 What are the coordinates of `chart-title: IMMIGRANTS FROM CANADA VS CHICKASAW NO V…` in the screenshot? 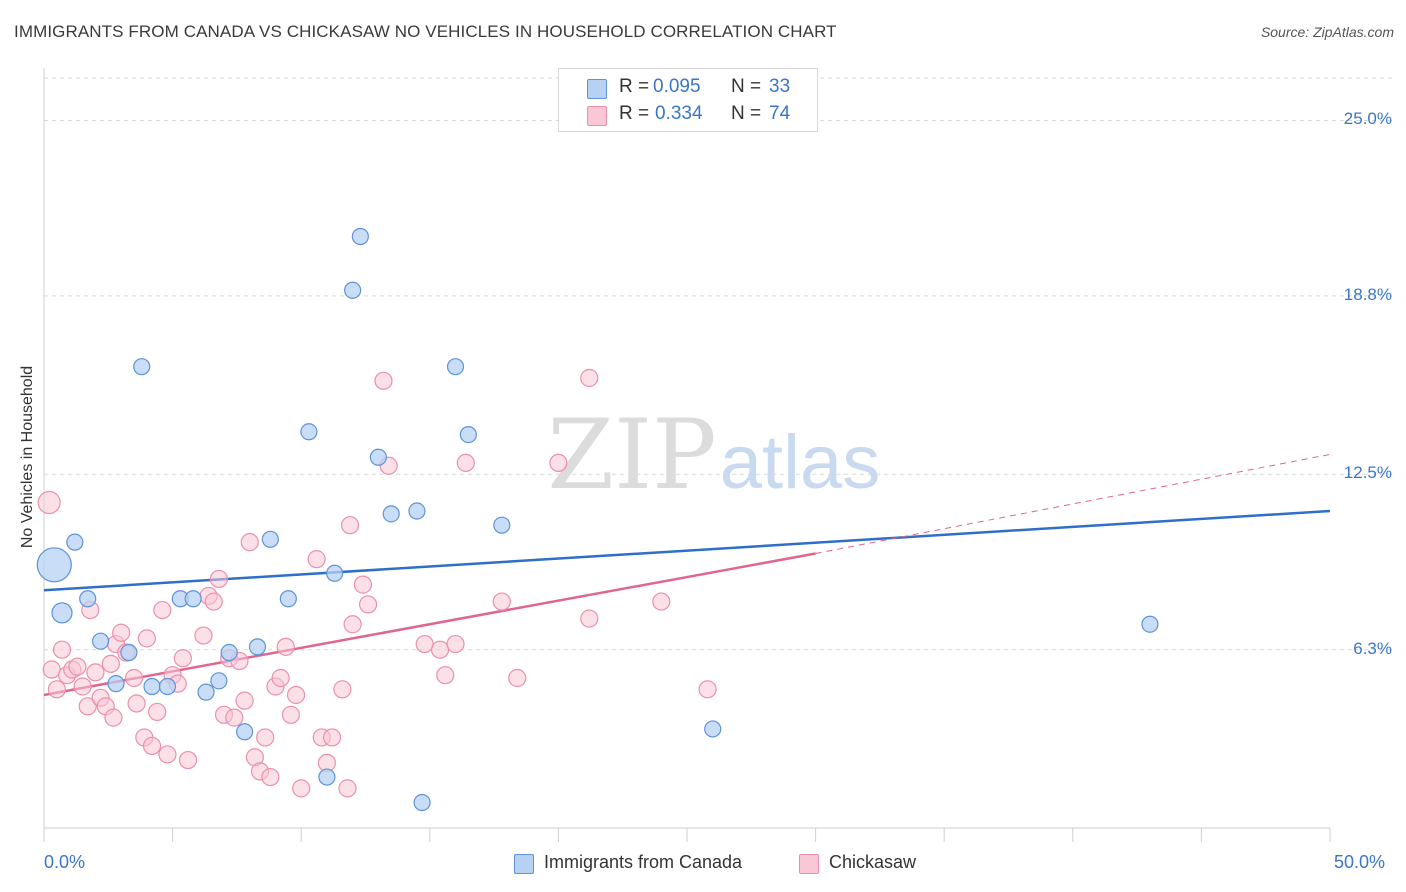 It's located at (425, 31).